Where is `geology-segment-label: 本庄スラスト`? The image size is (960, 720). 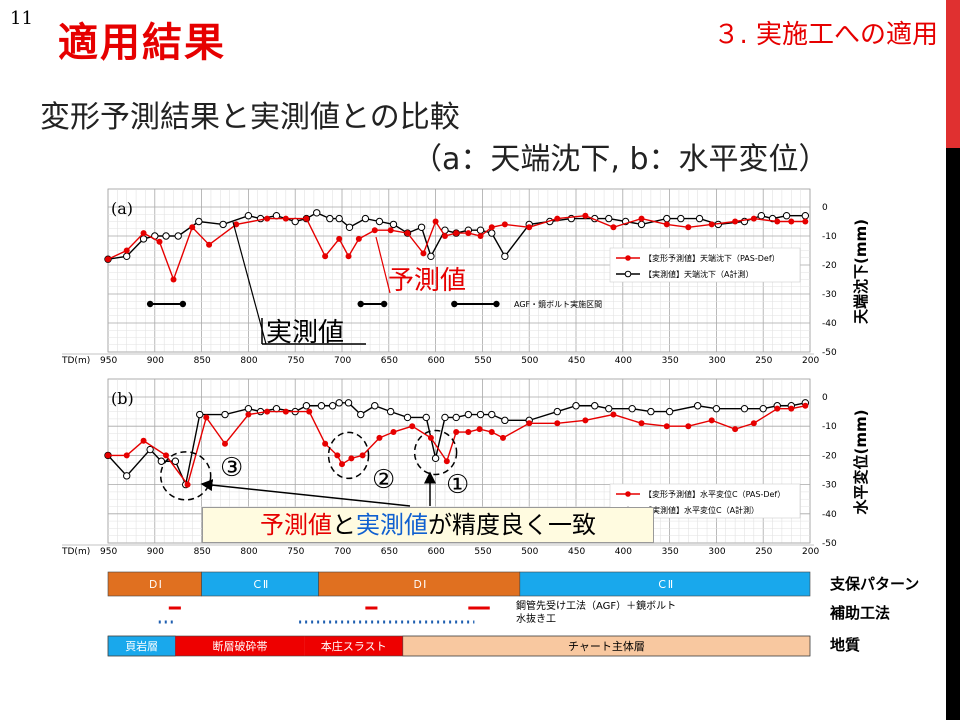
geology-segment-label: 本庄スラスト is located at coordinates (354, 646).